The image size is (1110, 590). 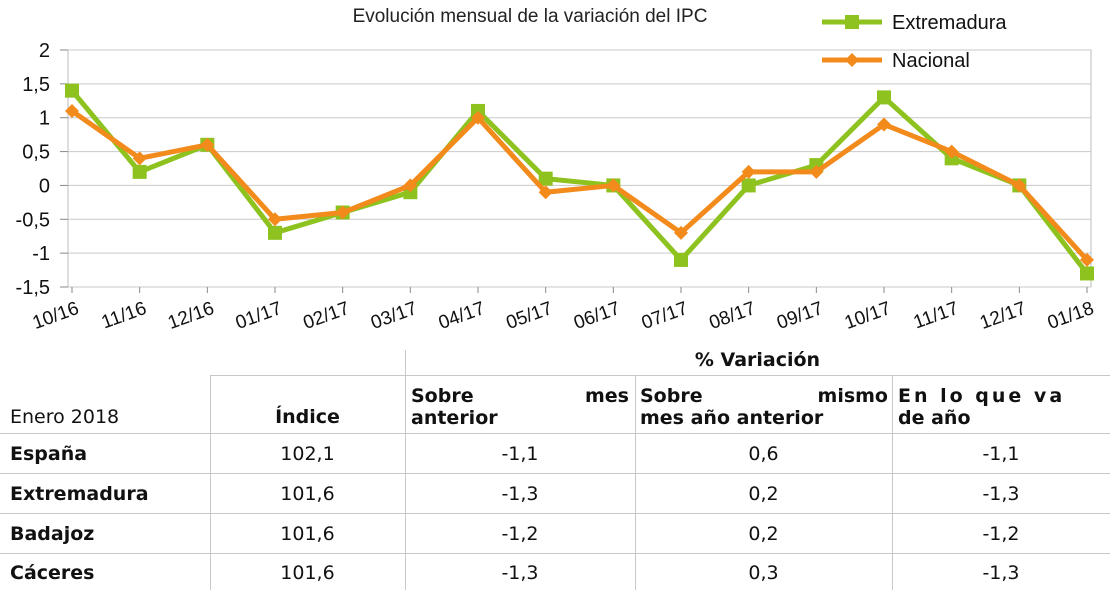 What do you see at coordinates (732, 418) in the screenshot?
I see `col-header-same-month-c: mes año anterior` at bounding box center [732, 418].